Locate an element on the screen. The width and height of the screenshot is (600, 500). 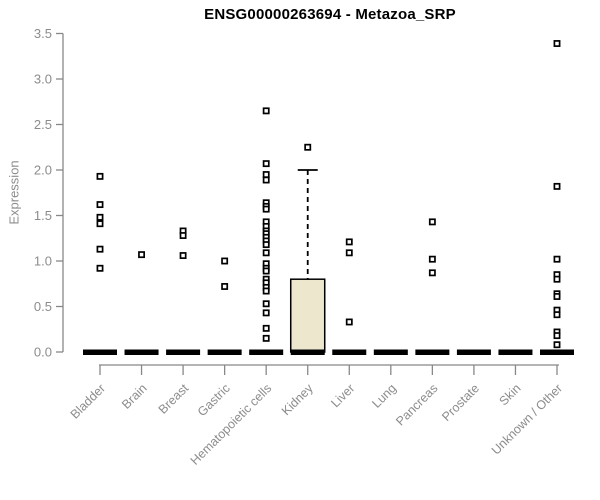
x-axis-category-label: Kidney is located at coordinates (297, 399).